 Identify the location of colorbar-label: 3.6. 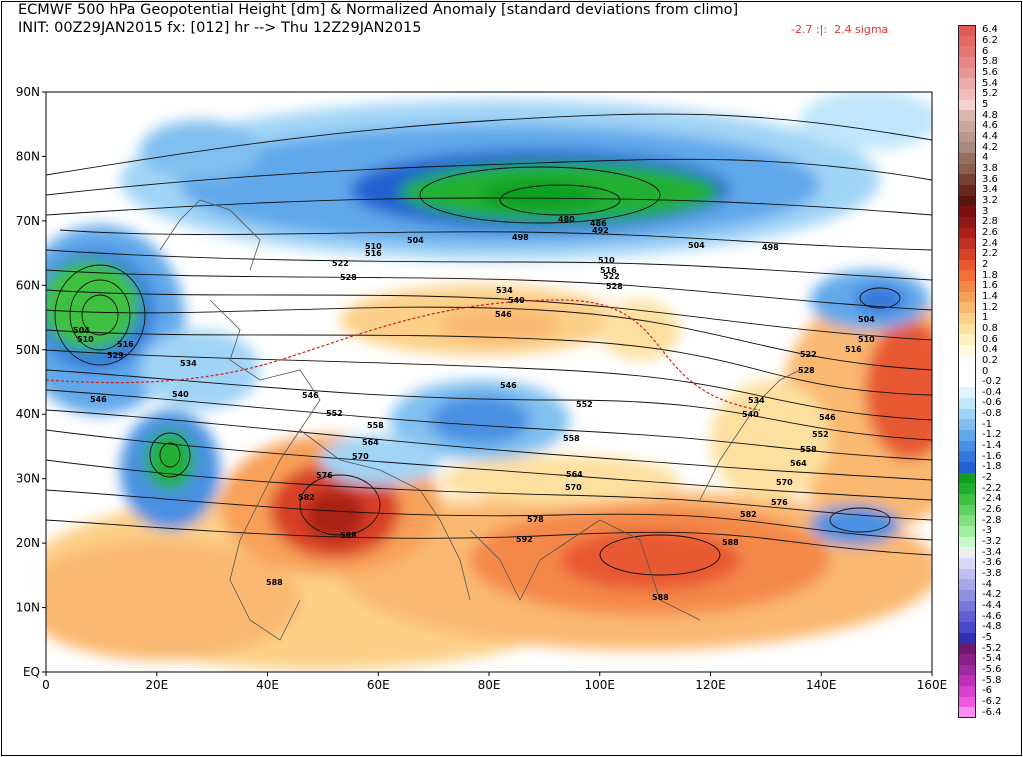
(990, 179).